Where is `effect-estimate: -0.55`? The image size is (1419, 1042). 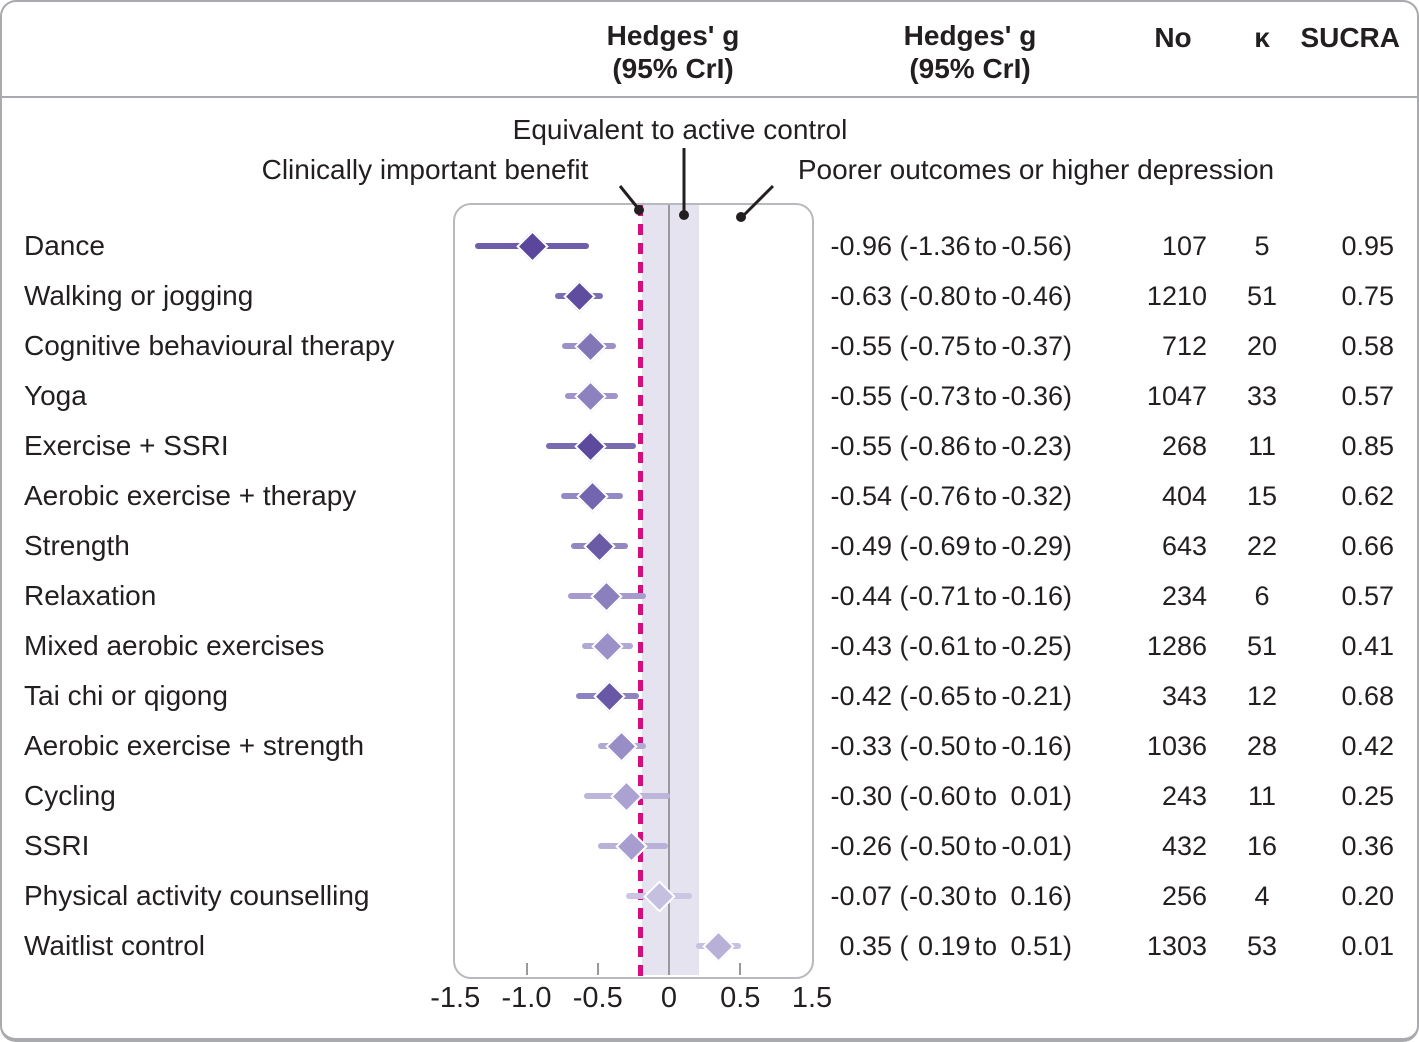 effect-estimate: -0.55 is located at coordinates (861, 446).